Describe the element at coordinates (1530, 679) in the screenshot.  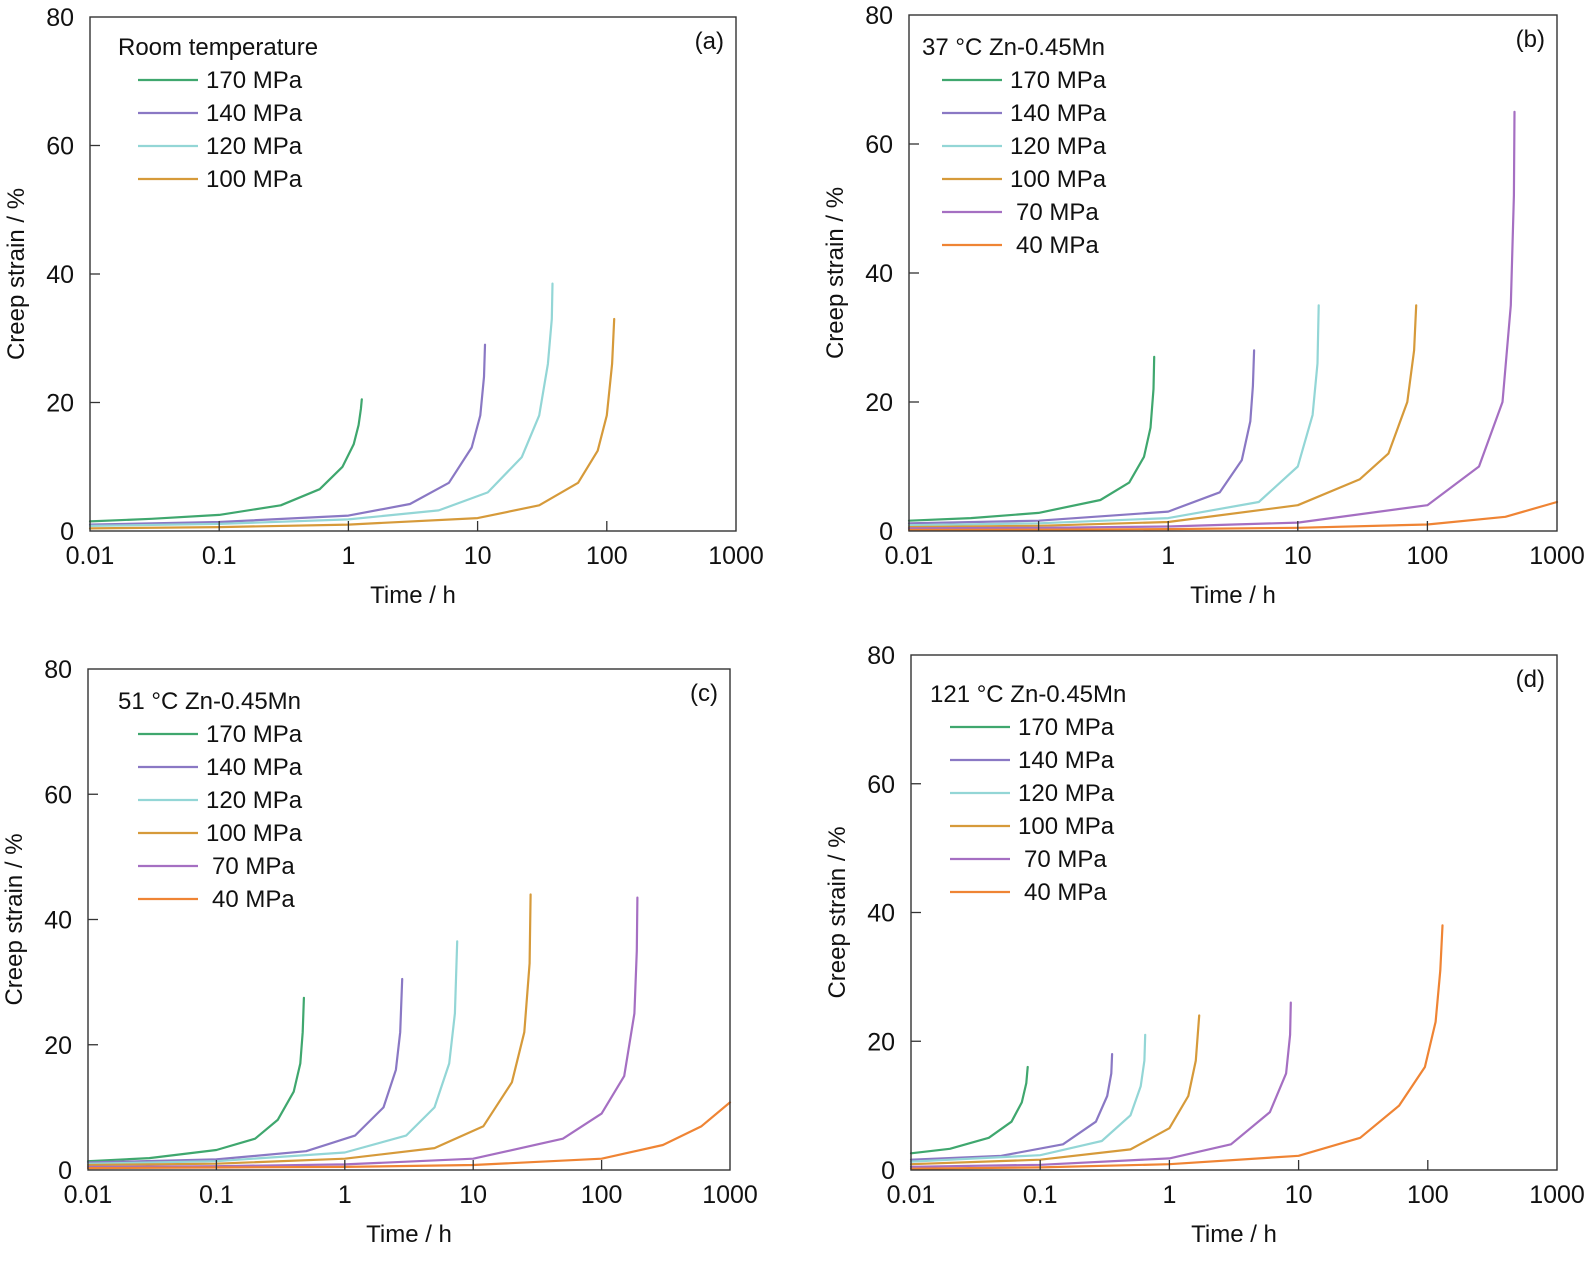
I see `panel-tag: (d)` at that location.